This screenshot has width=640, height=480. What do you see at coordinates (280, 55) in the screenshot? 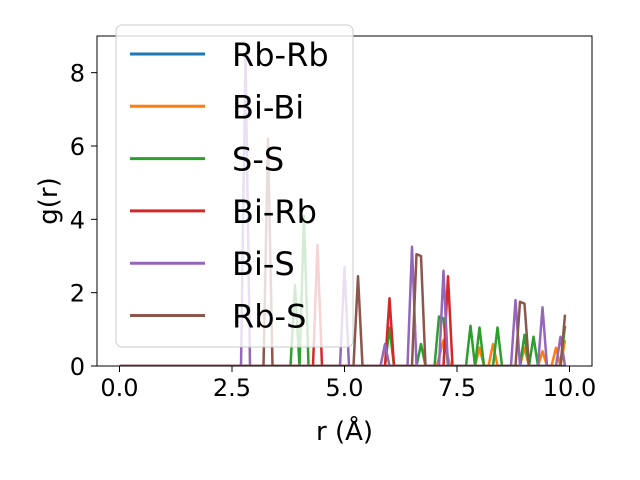
I see `legend-label: Rb-Rb` at bounding box center [280, 55].